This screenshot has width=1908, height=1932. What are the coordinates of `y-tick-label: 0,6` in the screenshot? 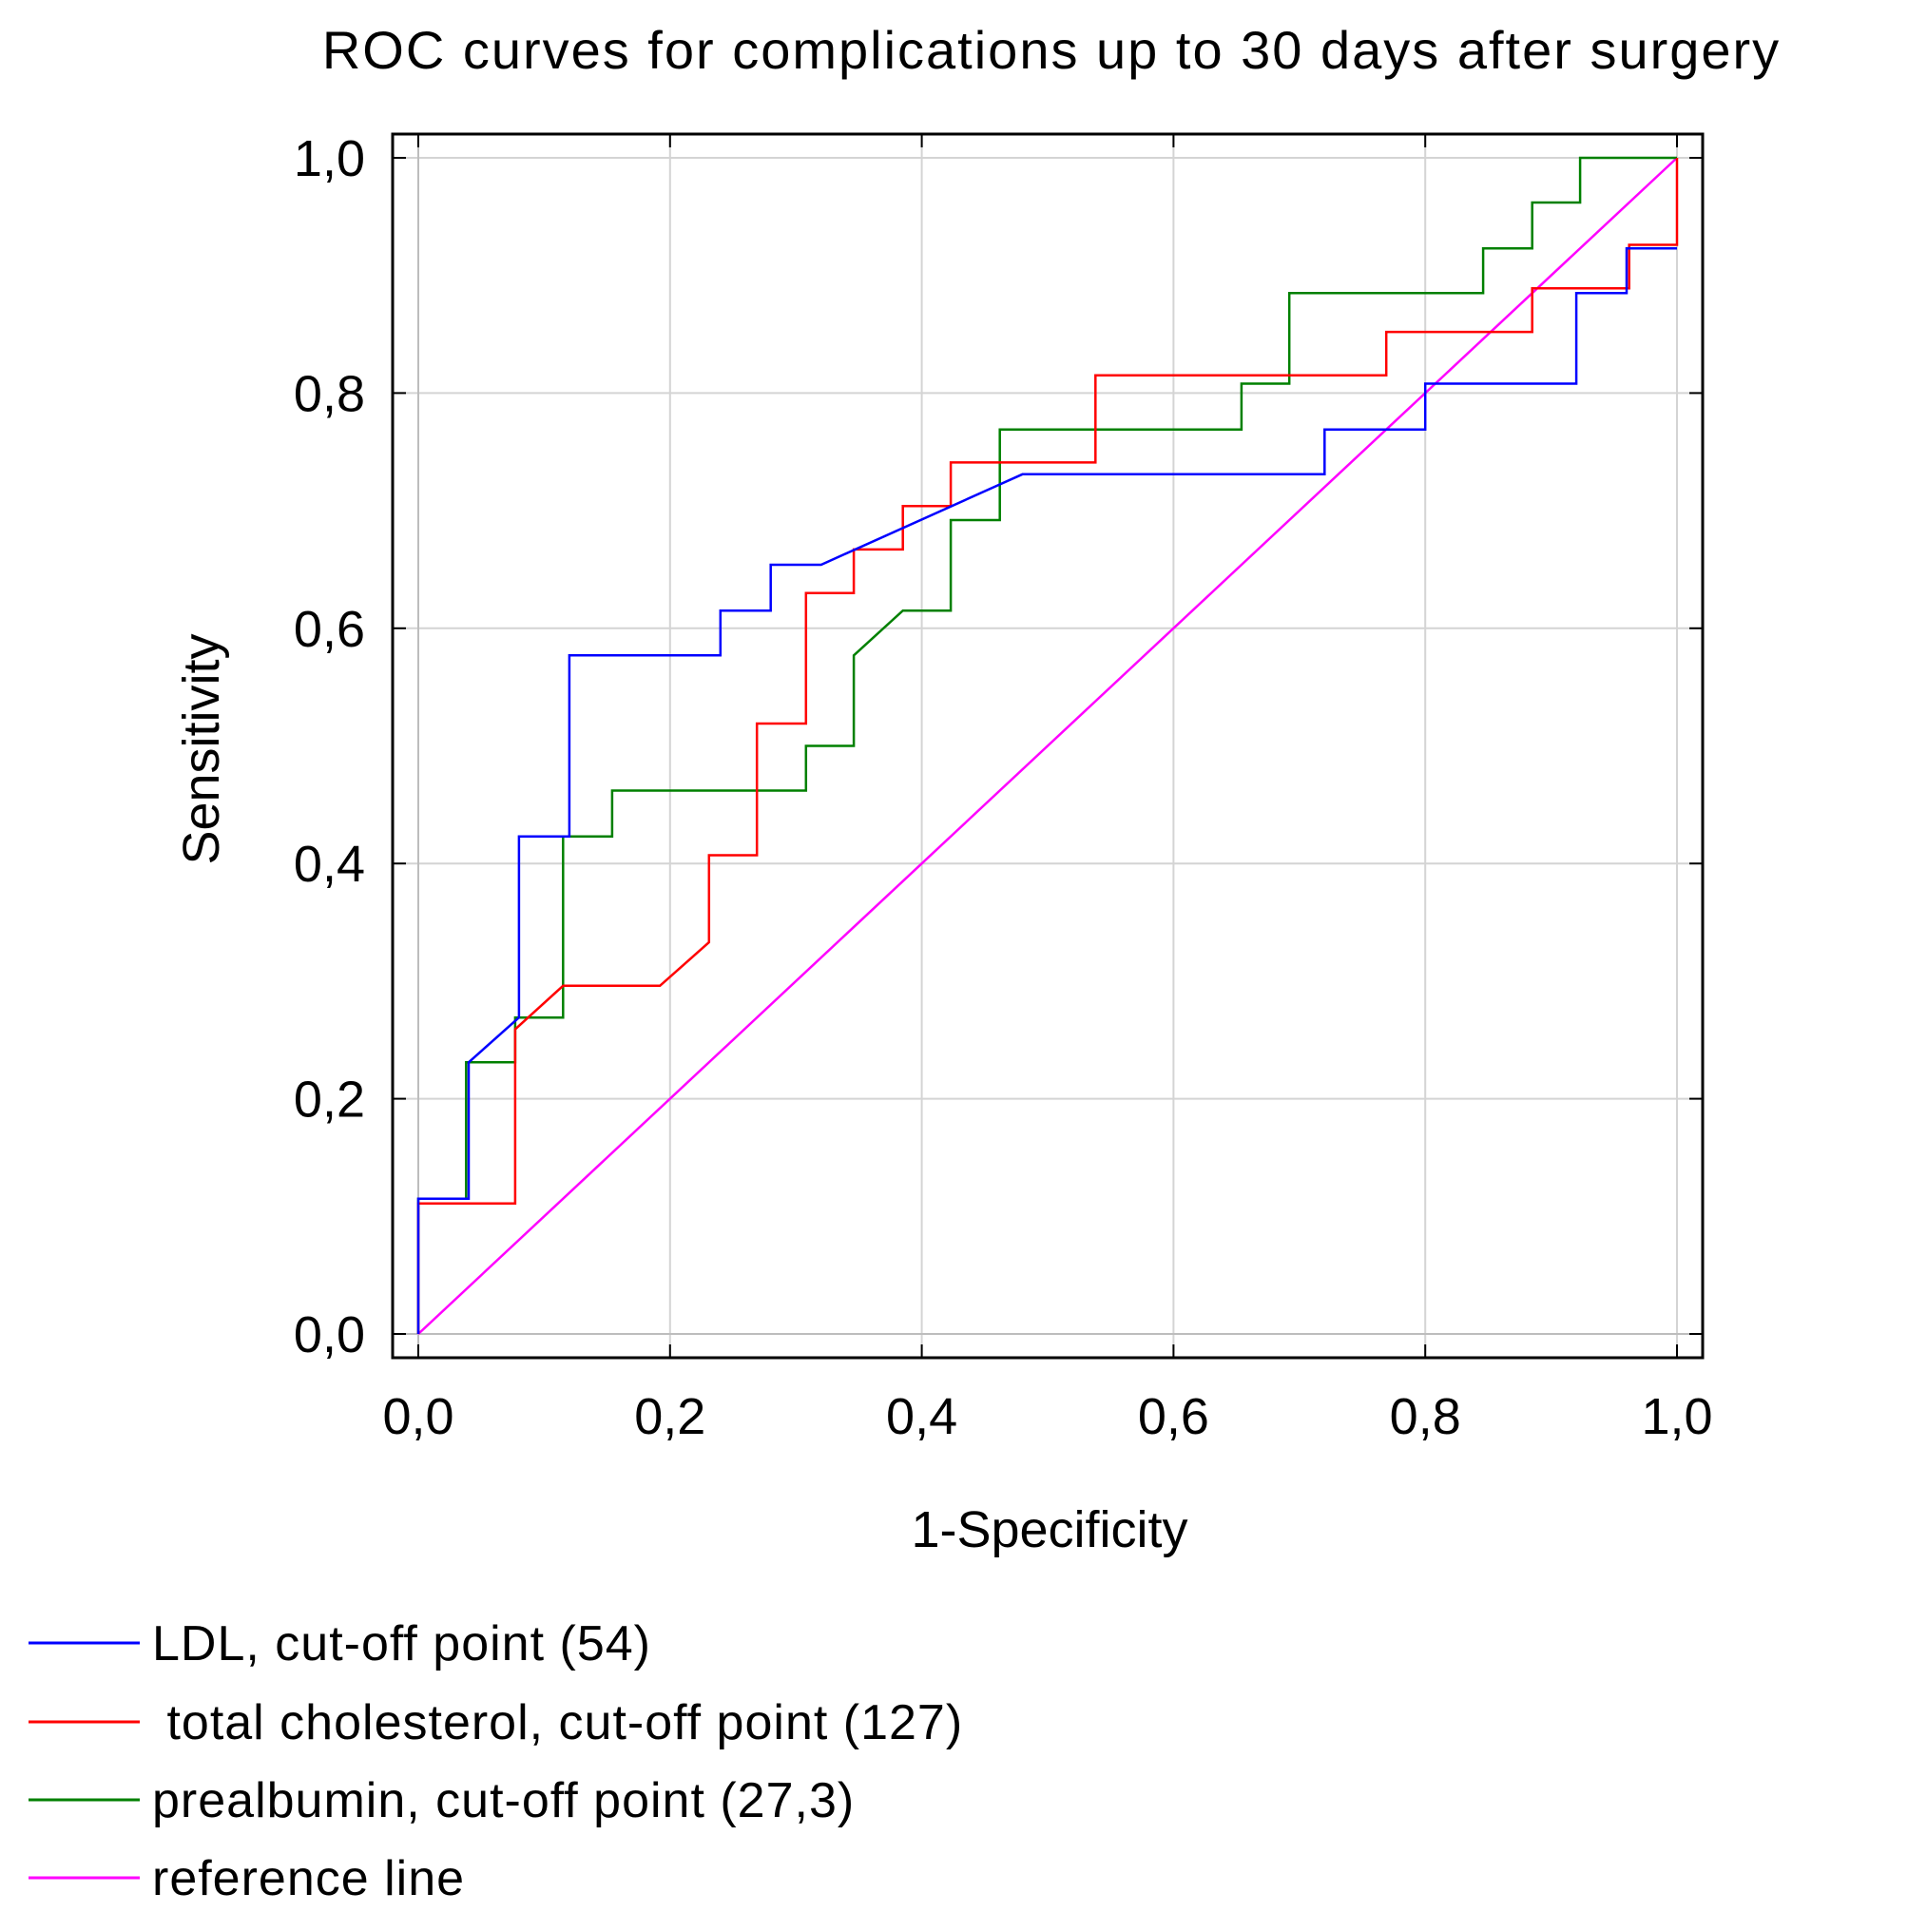 It's located at (329, 629).